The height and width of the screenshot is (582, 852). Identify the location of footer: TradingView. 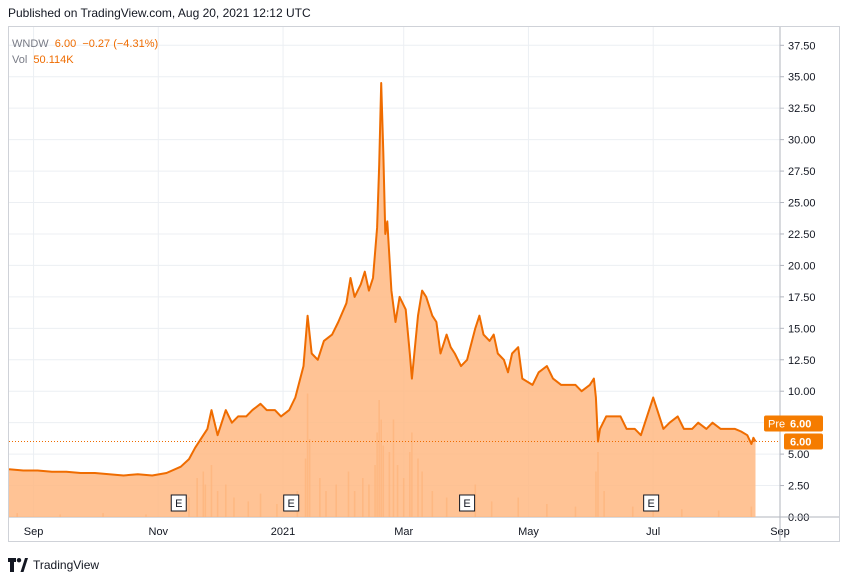
(53, 565).